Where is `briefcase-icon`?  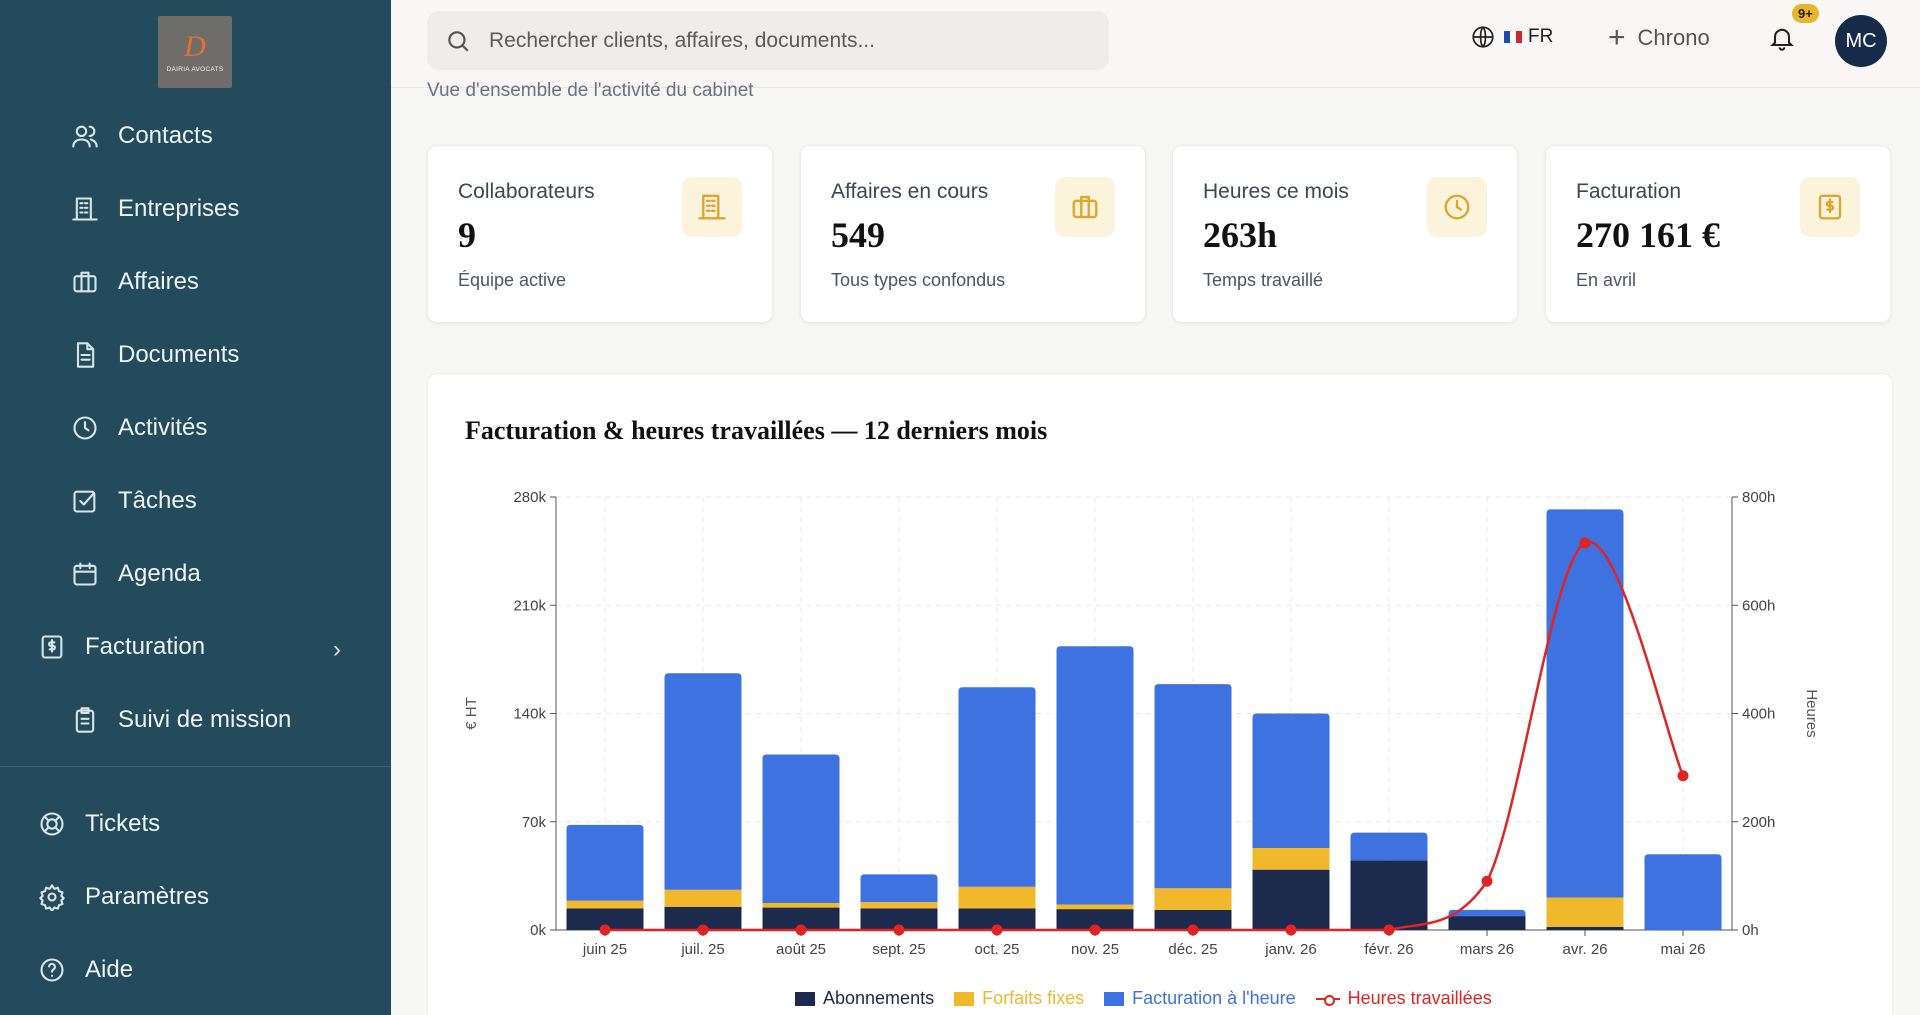 briefcase-icon is located at coordinates (1085, 207).